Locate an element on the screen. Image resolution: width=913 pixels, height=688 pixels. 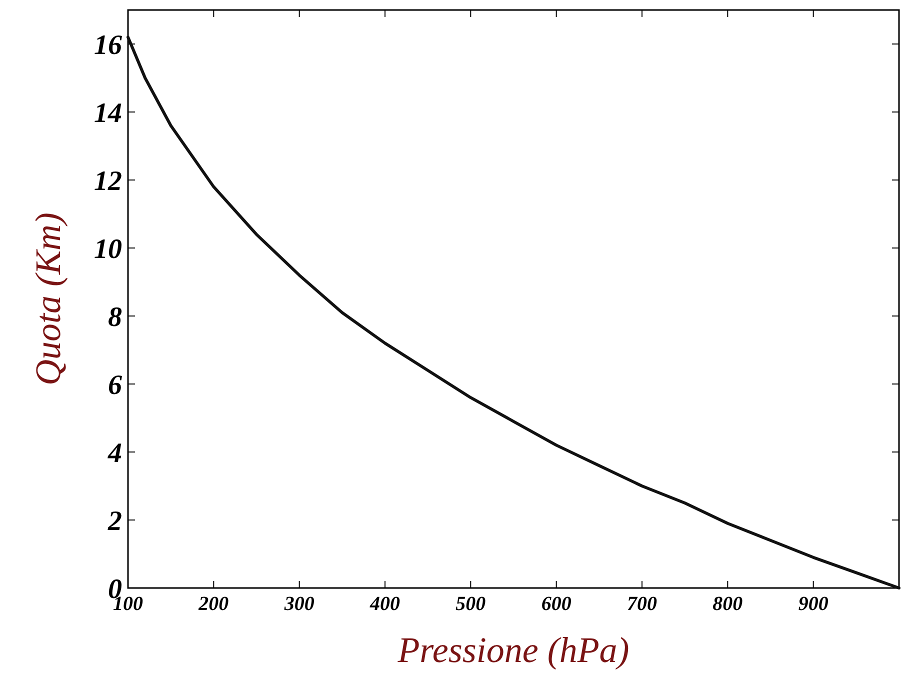
y-tick-label: 4 is located at coordinates (114, 453).